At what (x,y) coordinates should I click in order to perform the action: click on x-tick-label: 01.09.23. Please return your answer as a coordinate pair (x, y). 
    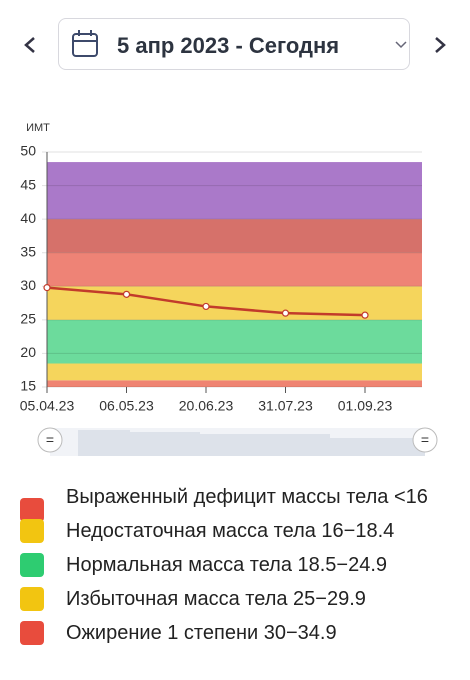
    Looking at the image, I should click on (365, 406).